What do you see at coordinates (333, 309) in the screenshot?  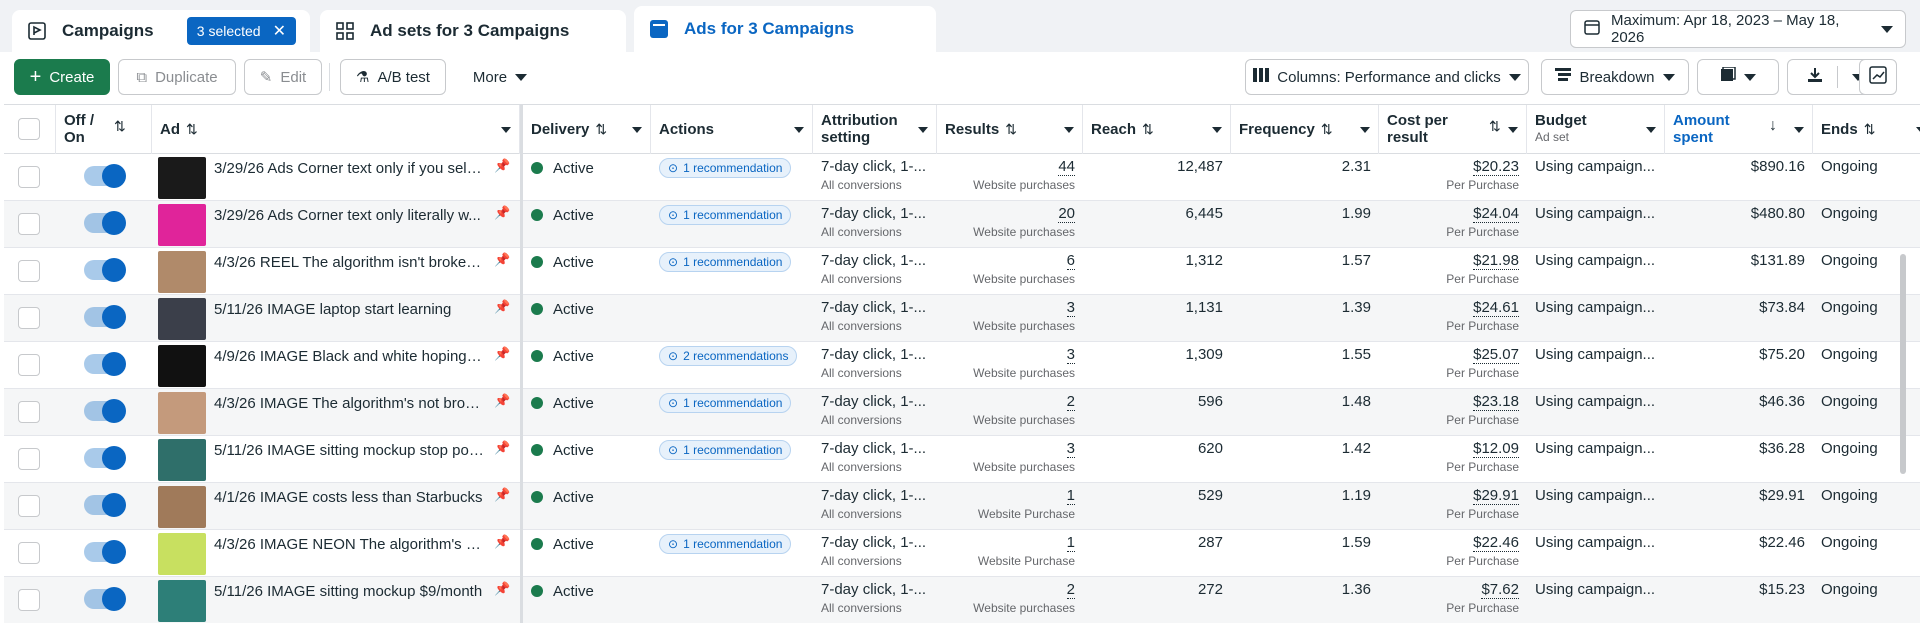 I see `ad-name: 5/11/26 IMAGE laptop start learning` at bounding box center [333, 309].